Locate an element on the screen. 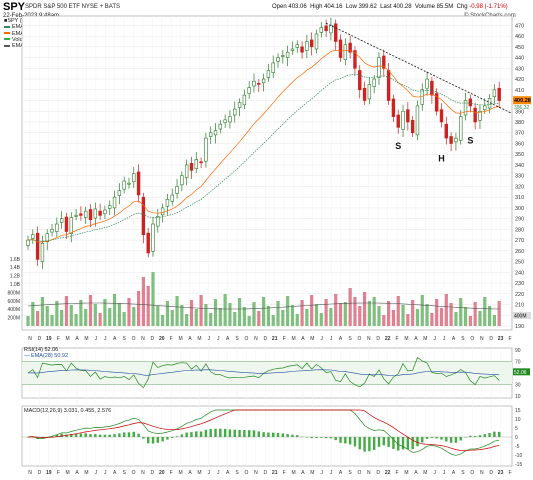 This screenshot has width=533, height=480. x-tick-label-bottom: N is located at coordinates (369, 473).